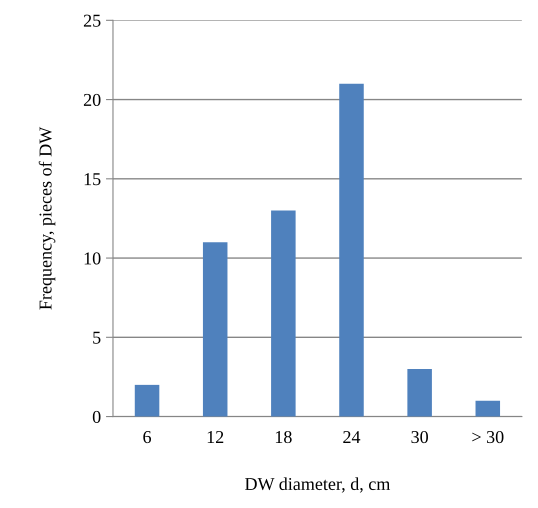  What do you see at coordinates (419, 437) in the screenshot?
I see `x-tick-label: 30` at bounding box center [419, 437].